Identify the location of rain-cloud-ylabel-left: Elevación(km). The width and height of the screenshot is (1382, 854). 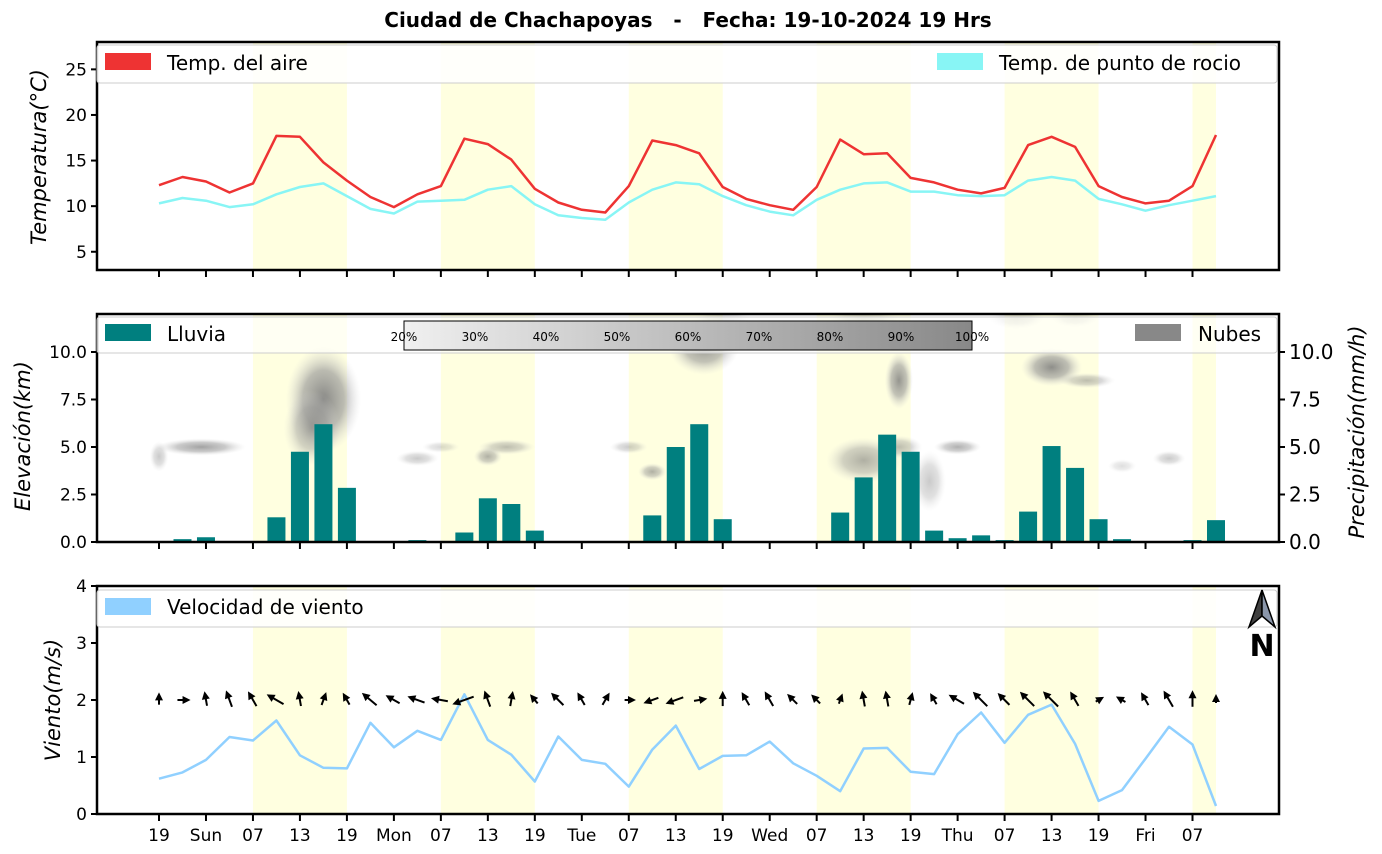
(23, 436).